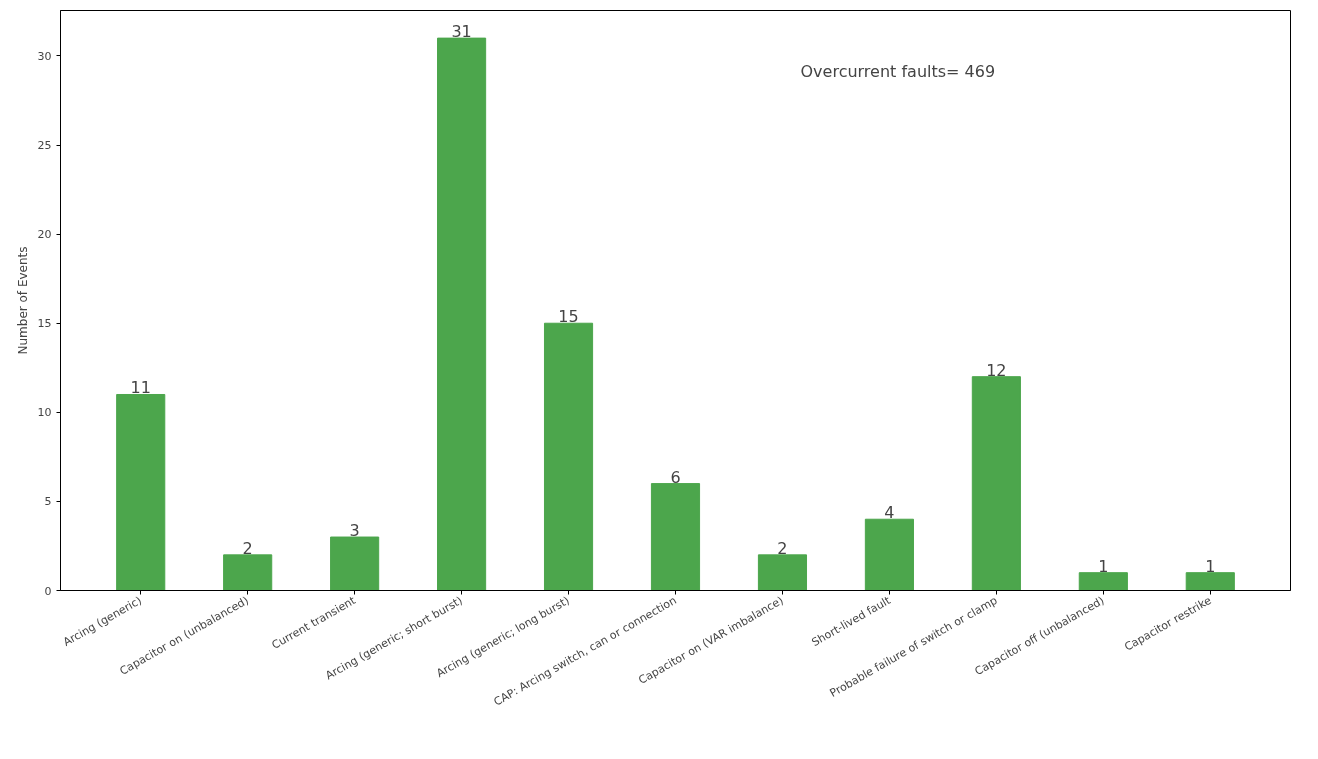 This screenshot has width=1318, height=759. I want to click on data-label: 6, so click(675, 477).